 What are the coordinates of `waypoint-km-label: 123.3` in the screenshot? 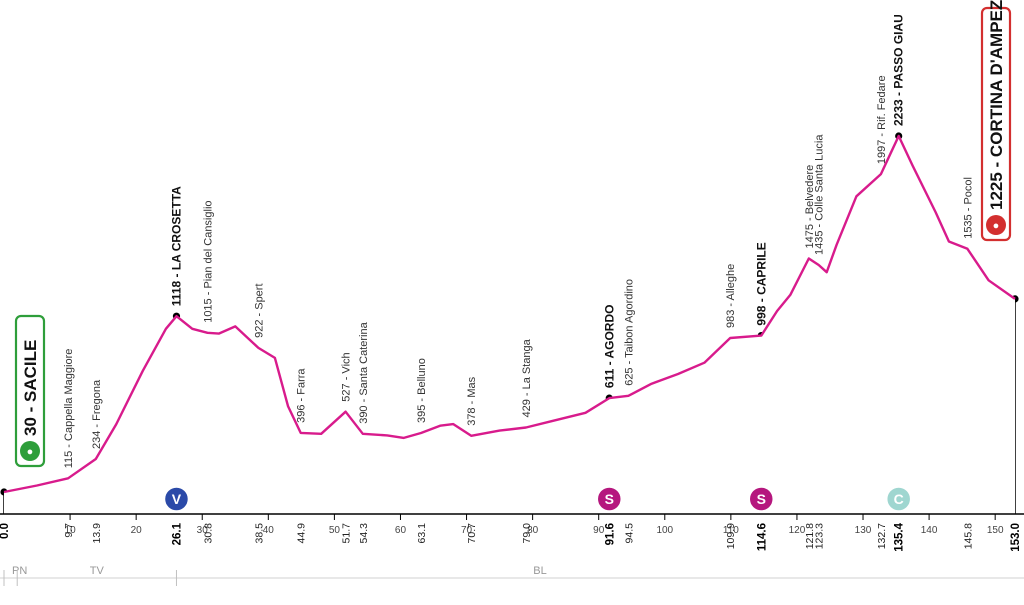 It's located at (820, 536).